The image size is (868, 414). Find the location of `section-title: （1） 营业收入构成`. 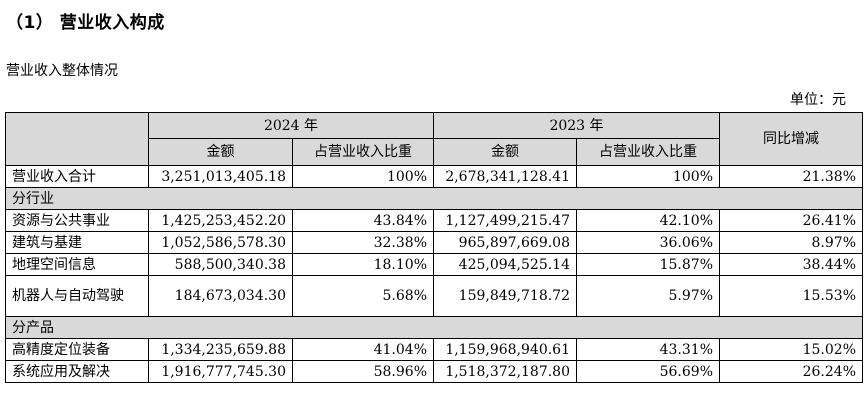

section-title: （1） 营业收入构成 is located at coordinates (85, 23).